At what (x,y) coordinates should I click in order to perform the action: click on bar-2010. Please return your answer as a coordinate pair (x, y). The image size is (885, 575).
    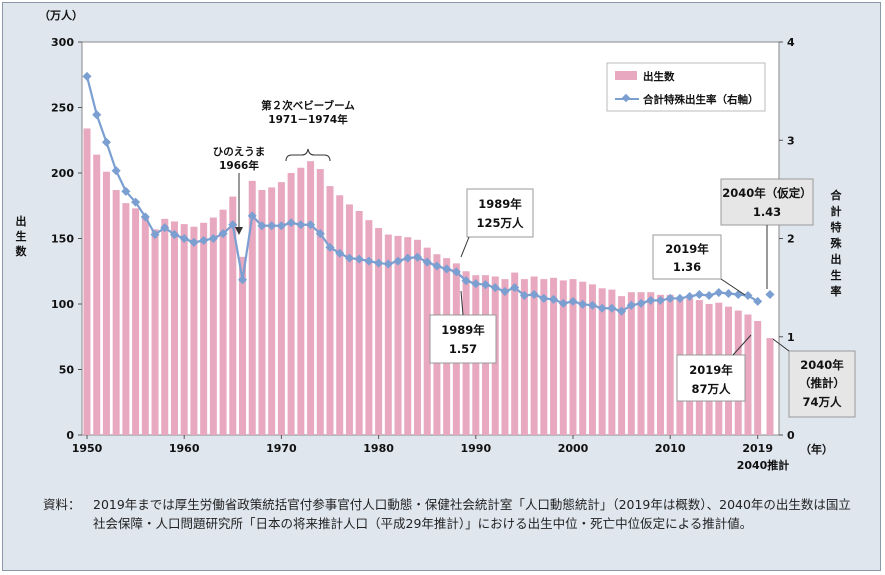
    Looking at the image, I should click on (670, 364).